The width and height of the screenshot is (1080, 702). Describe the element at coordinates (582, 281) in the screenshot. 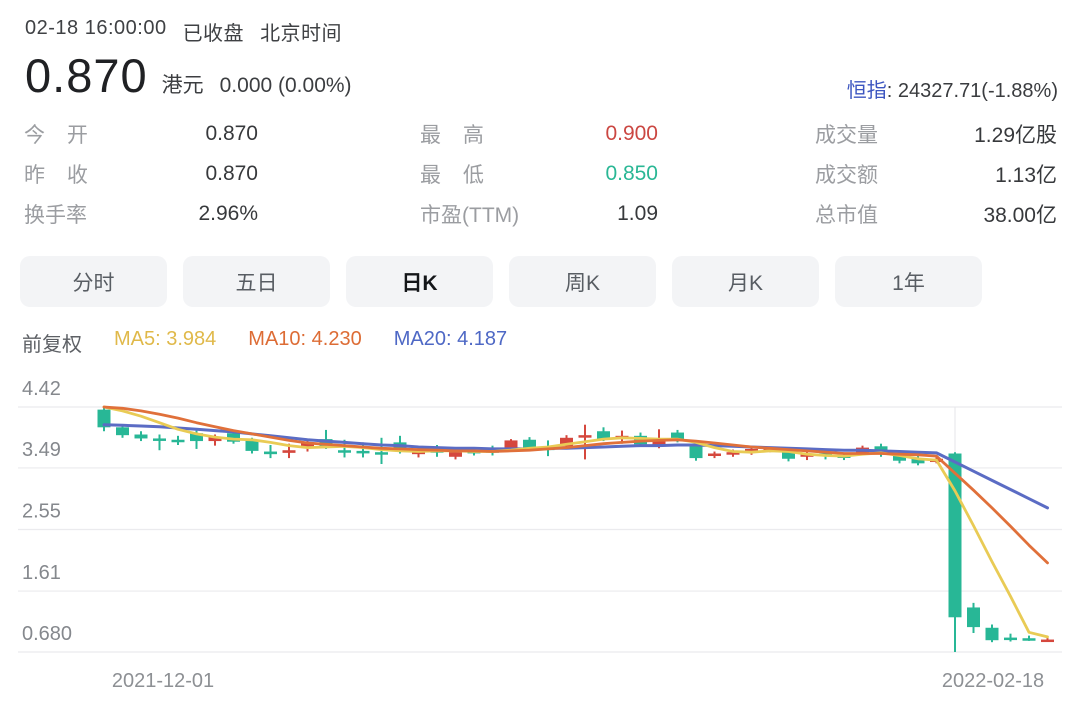

I see `tab-weekly-k: 周K` at that location.